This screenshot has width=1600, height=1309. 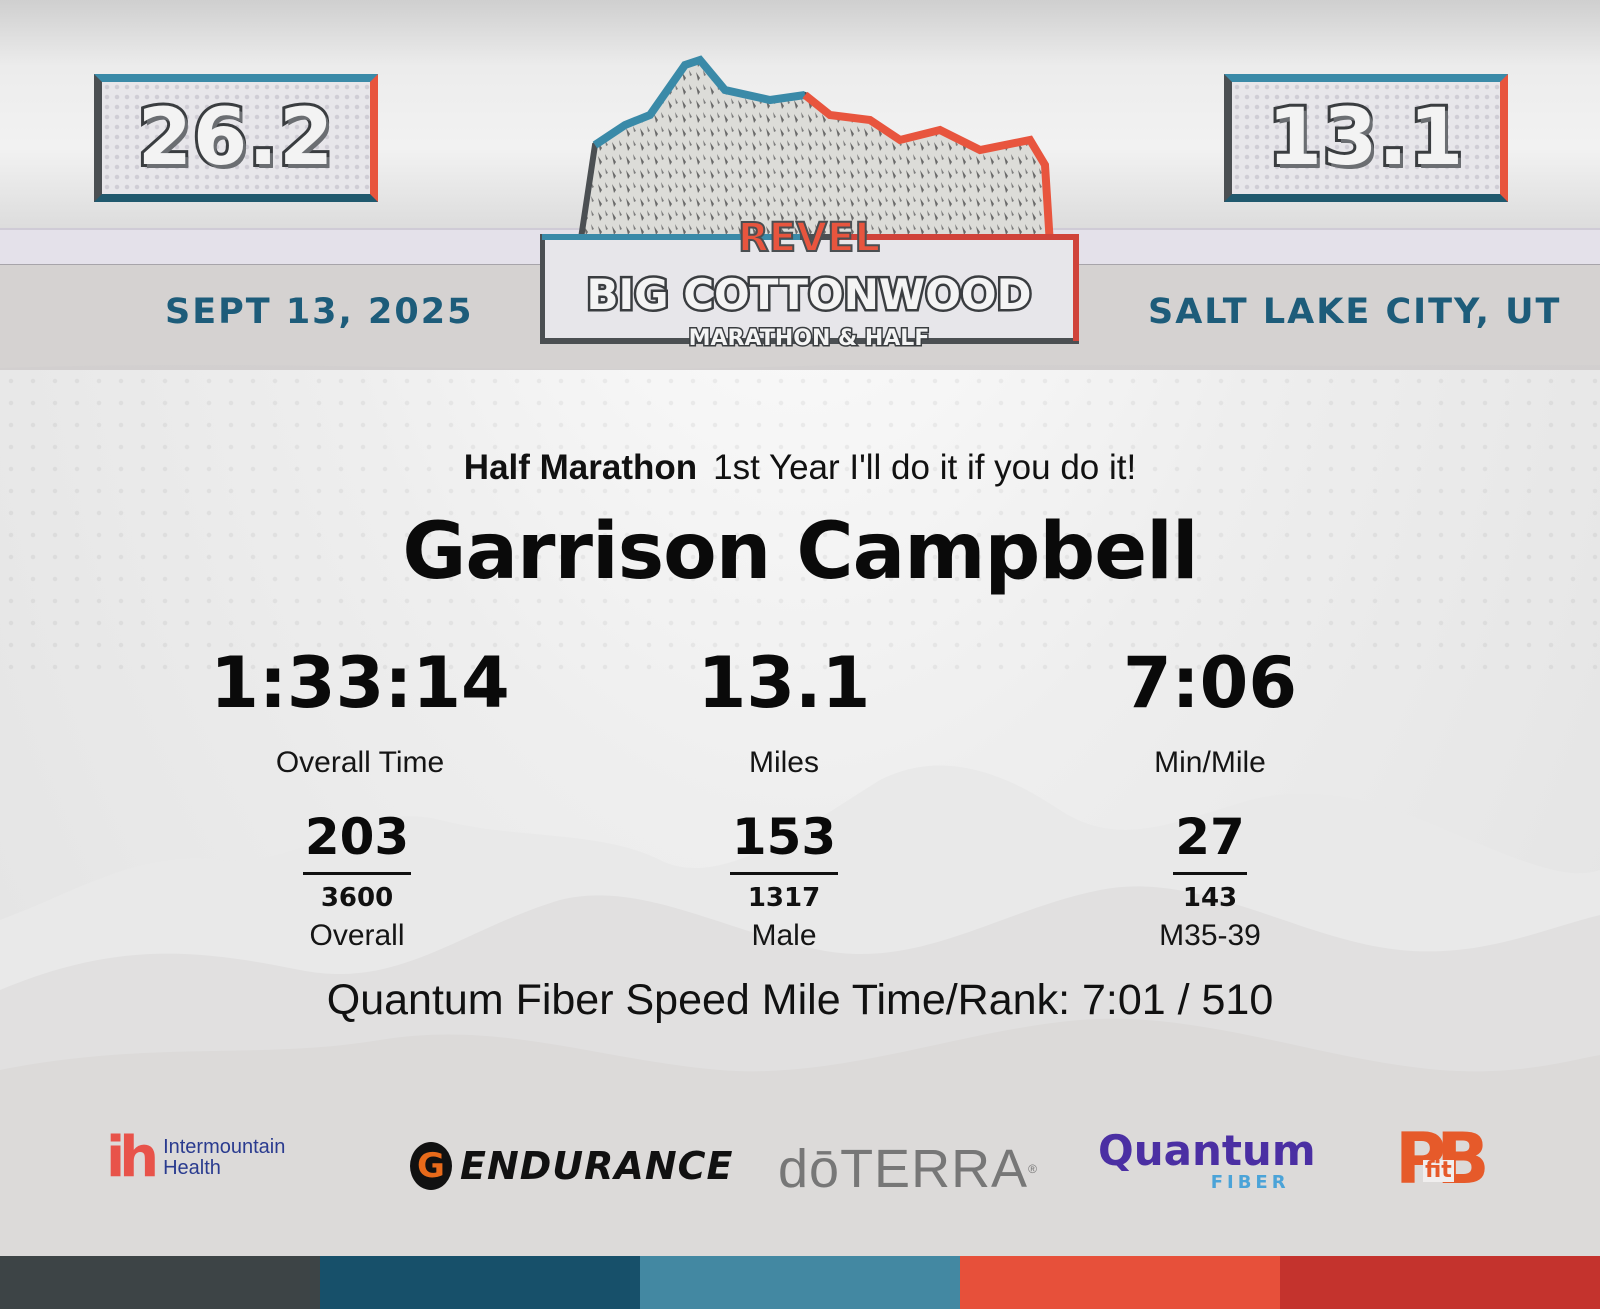 I want to click on rank-total: 143, so click(x=1210, y=898).